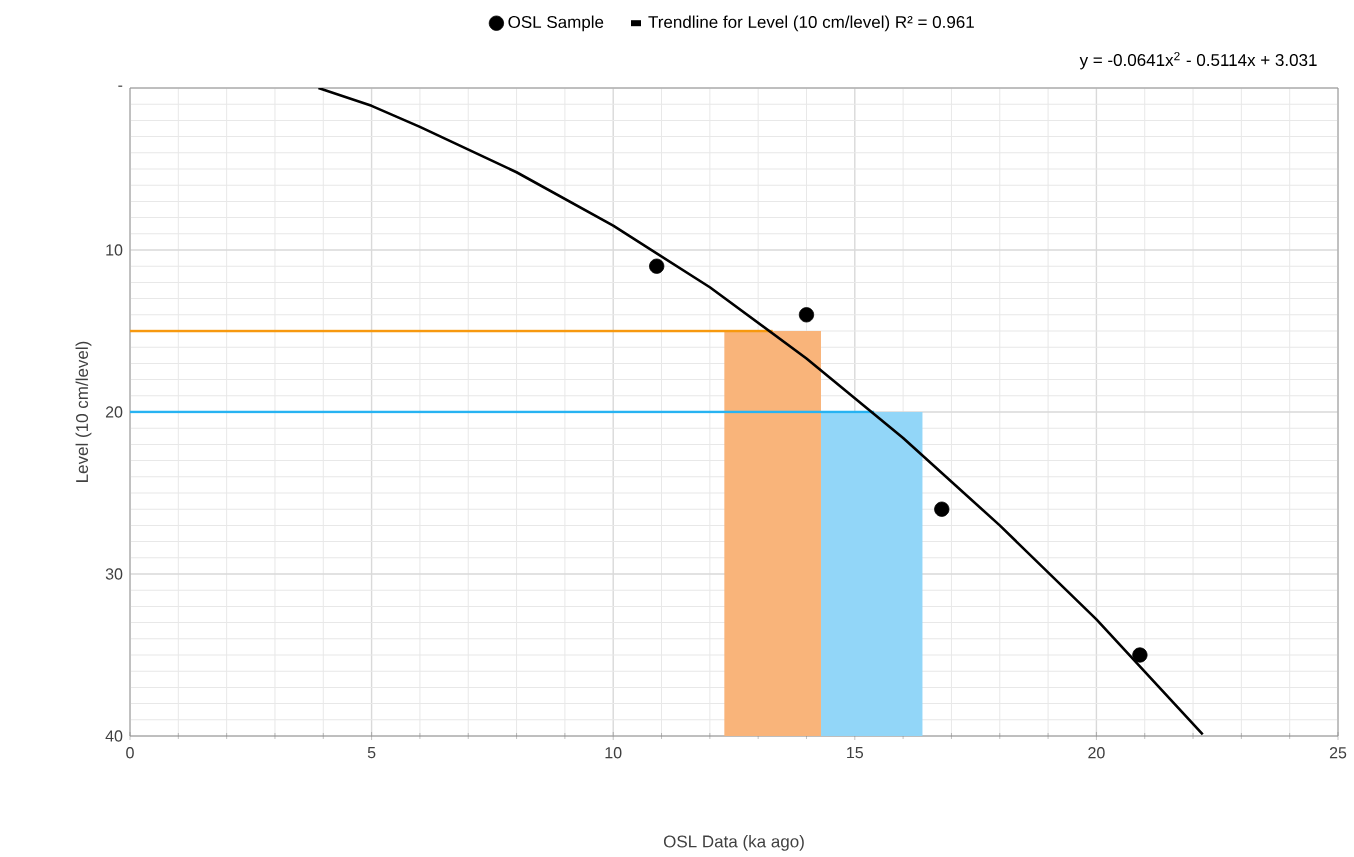 Image resolution: width=1354 pixels, height=857 pixels. Describe the element at coordinates (855, 753) in the screenshot. I see `x-tick-label: 15` at that location.